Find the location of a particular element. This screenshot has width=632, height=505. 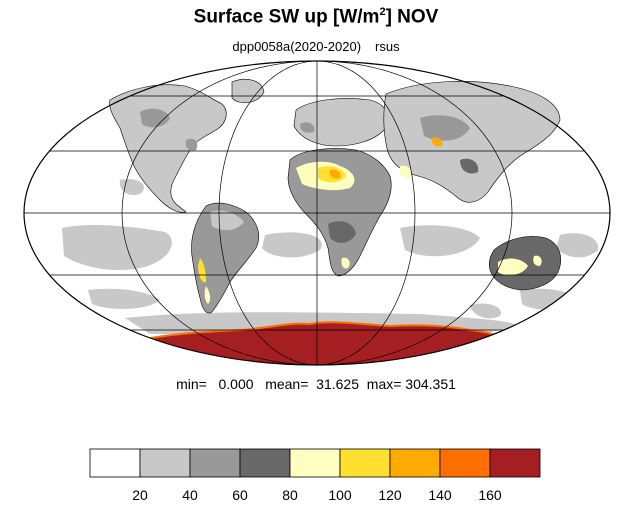

colorbar-label: 120 is located at coordinates (390, 495).